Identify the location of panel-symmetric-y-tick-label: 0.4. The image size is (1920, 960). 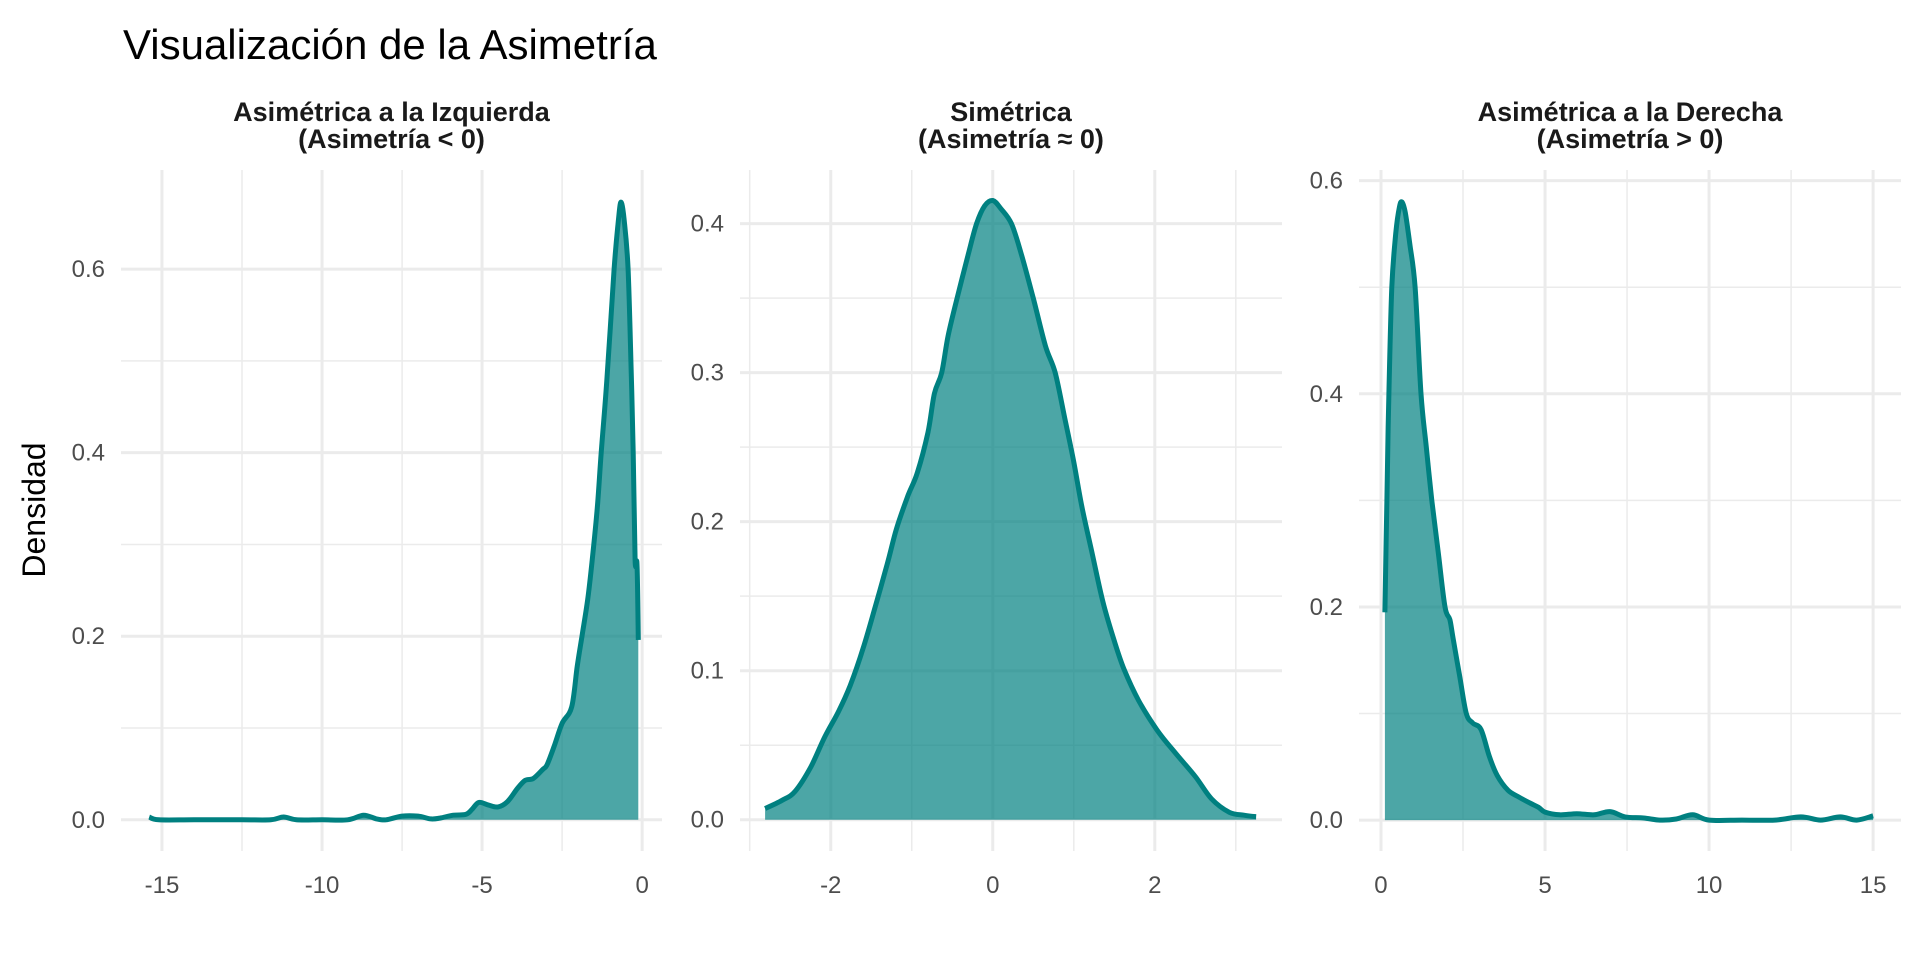
(707, 224).